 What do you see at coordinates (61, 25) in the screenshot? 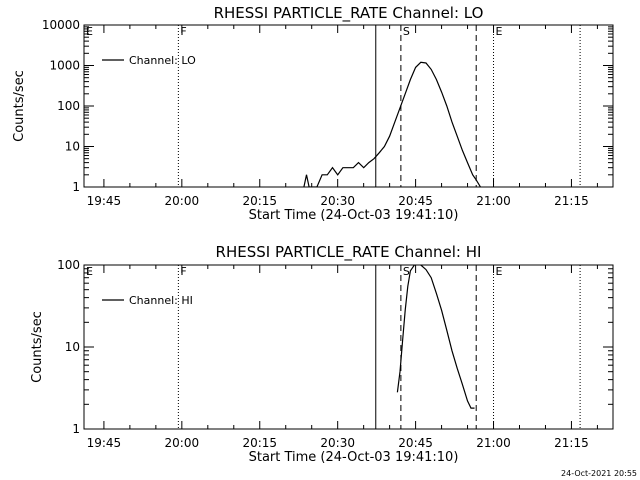
I see `y-tick-label: 10000` at bounding box center [61, 25].